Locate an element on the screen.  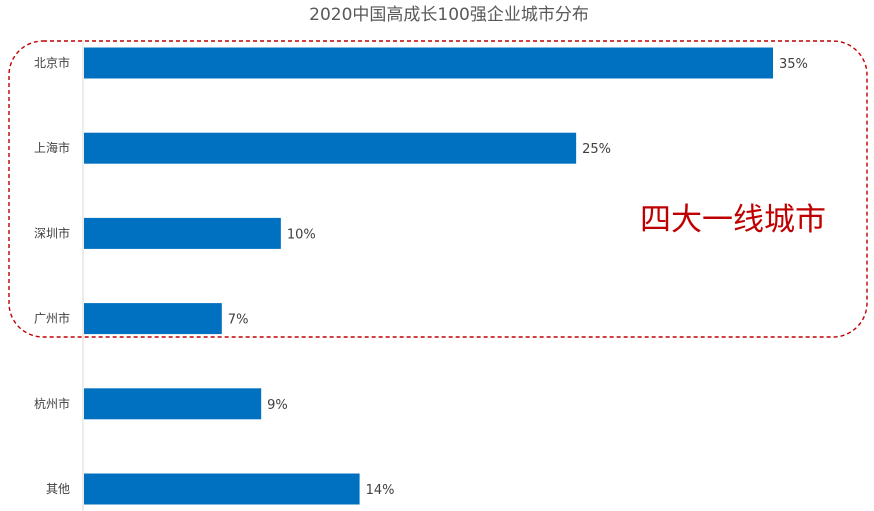
category-label: 北京市 is located at coordinates (52, 62).